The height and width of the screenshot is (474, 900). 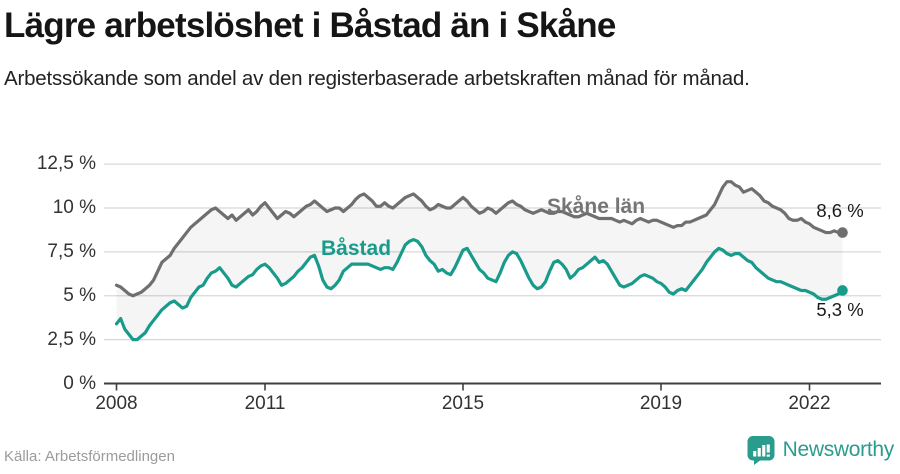 What do you see at coordinates (838, 449) in the screenshot?
I see `brand-name: Newsworthy` at bounding box center [838, 449].